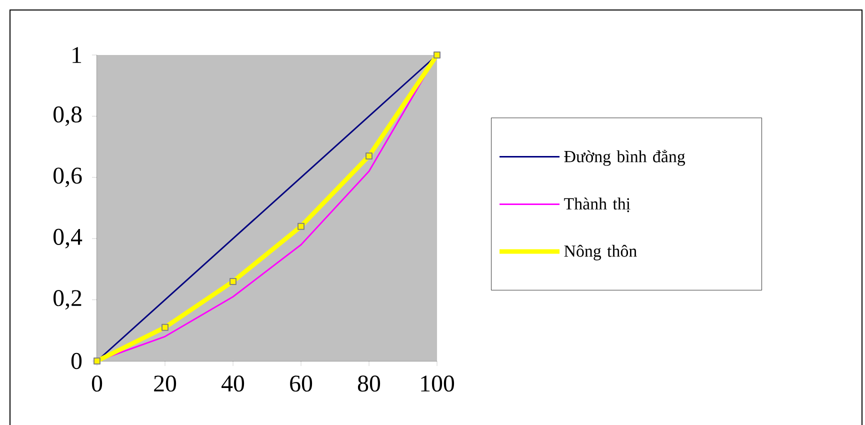  I want to click on y-tick-label: 0,2, so click(68, 300).